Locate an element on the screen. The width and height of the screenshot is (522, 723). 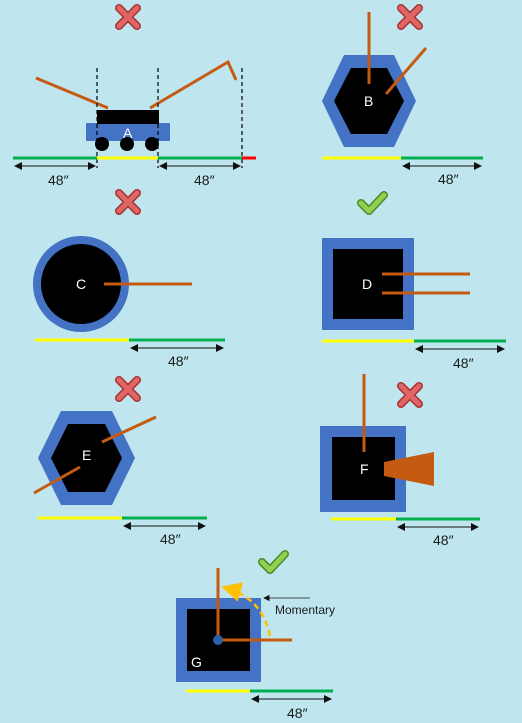
equipment-label: C is located at coordinates (81, 284).